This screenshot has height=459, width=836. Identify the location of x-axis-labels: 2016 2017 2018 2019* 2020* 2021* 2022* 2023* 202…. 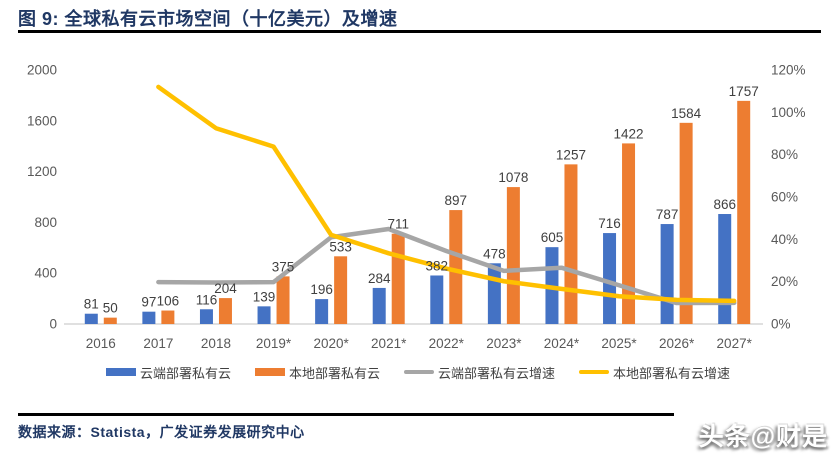
(419, 343).